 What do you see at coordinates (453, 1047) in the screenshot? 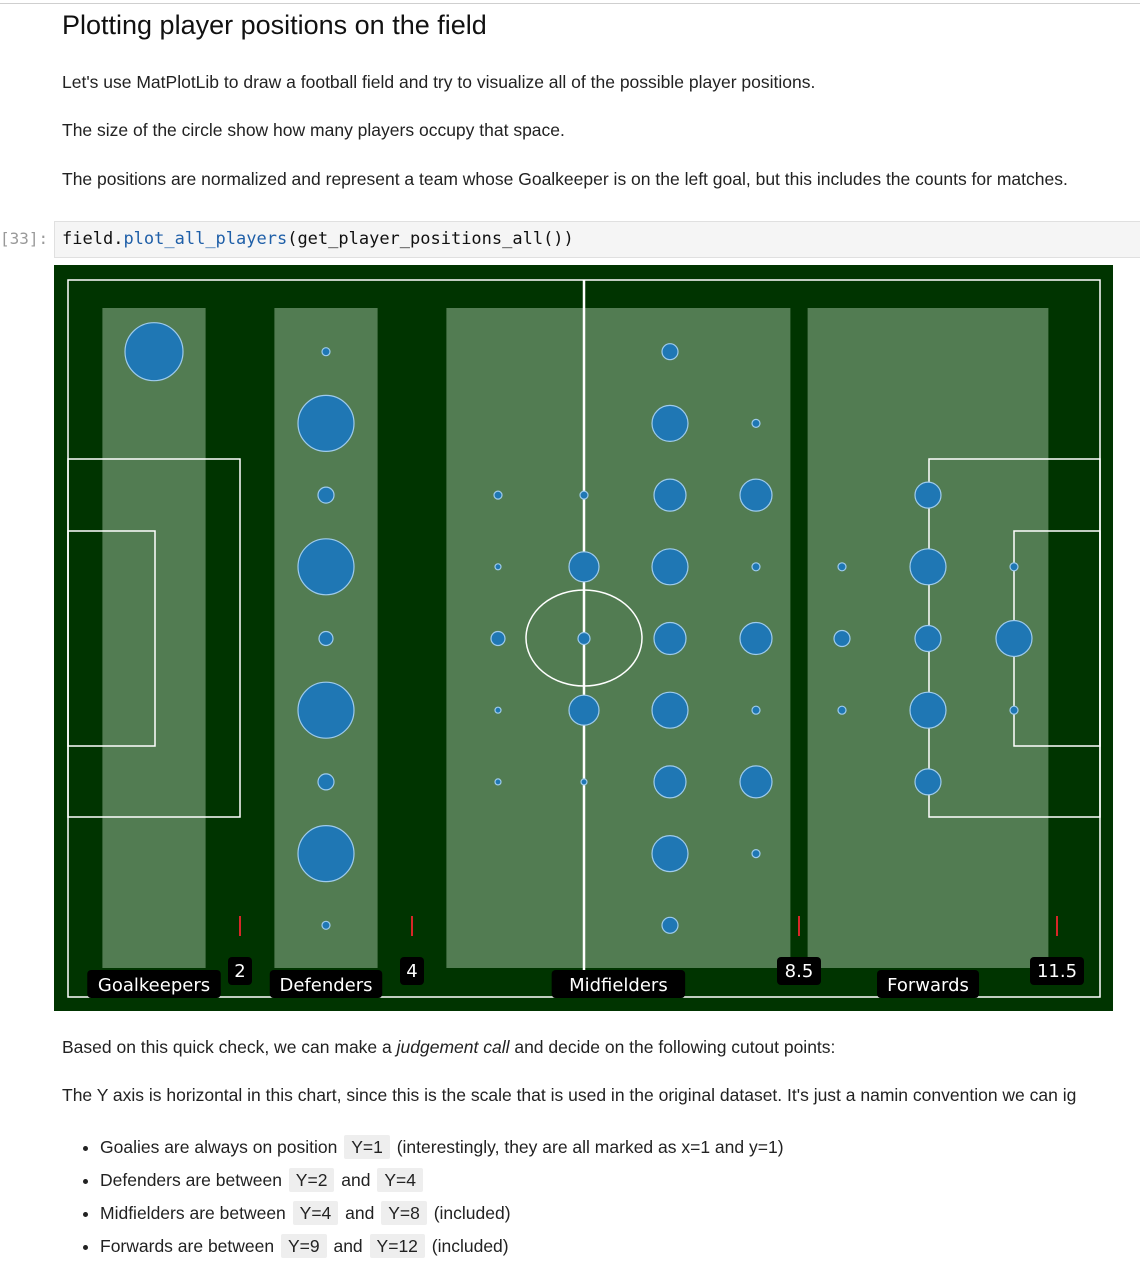
I see `emphasis-judgement-call: judgement call` at bounding box center [453, 1047].